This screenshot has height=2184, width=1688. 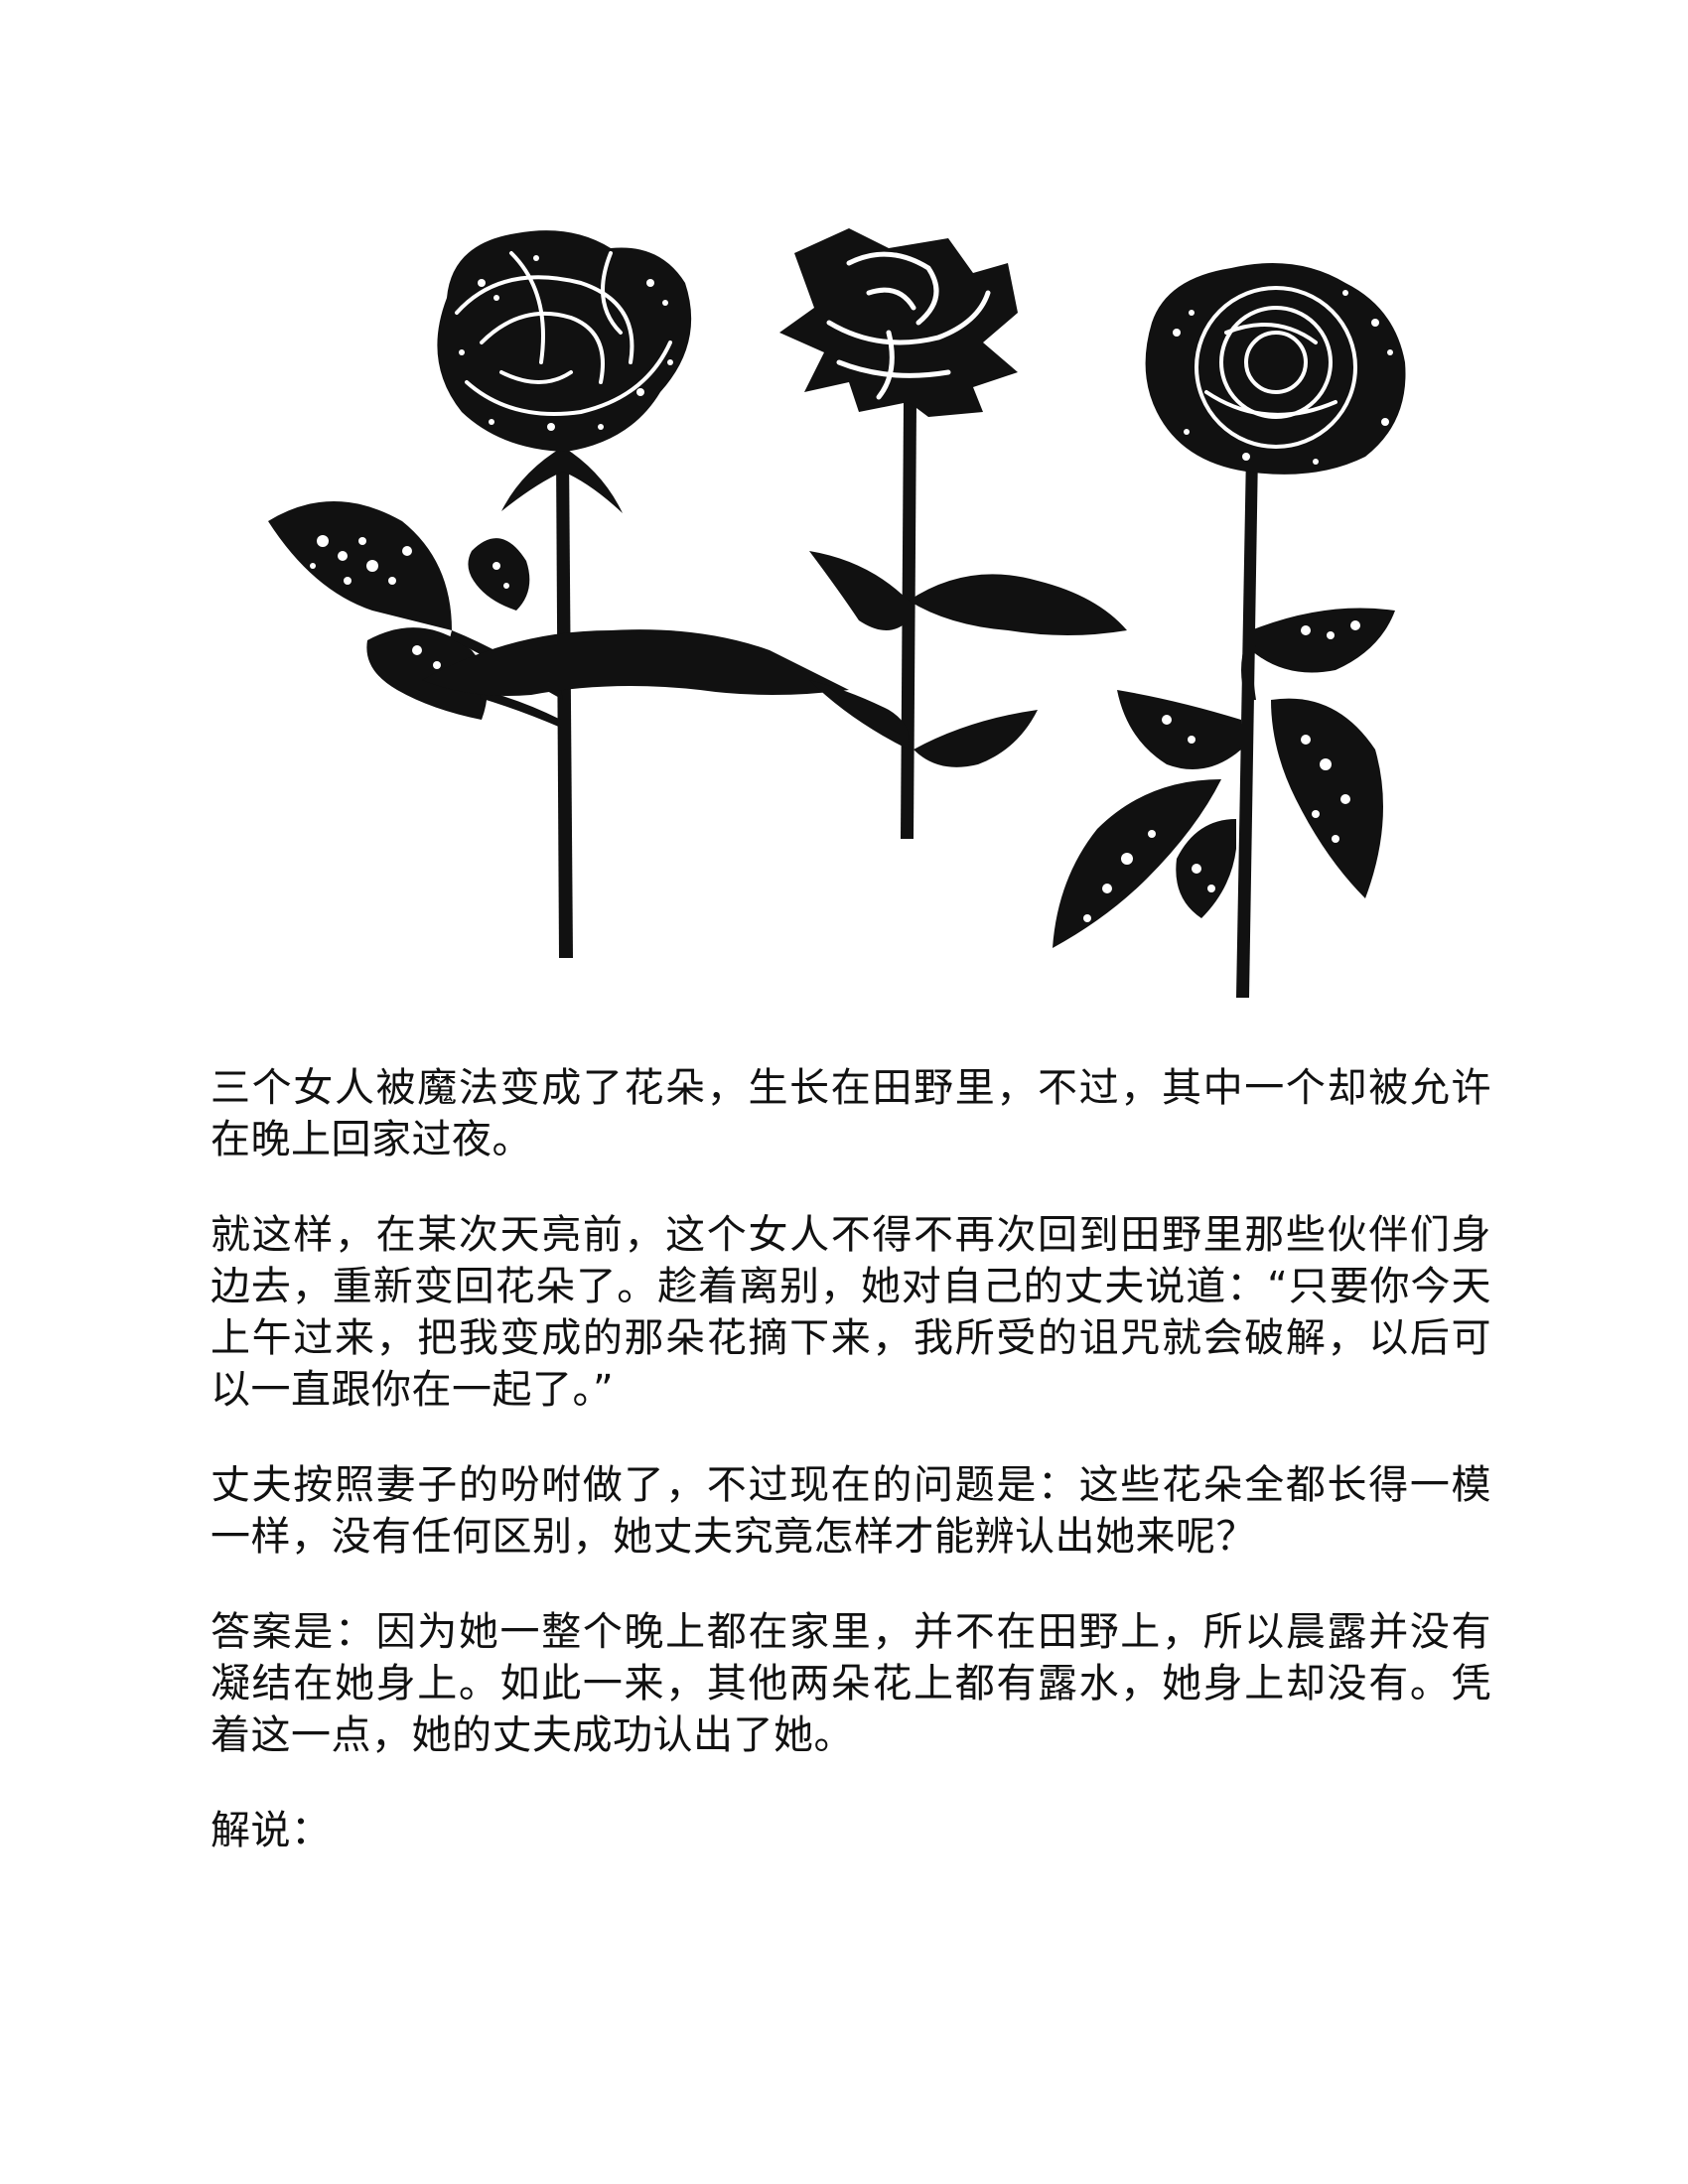 I want to click on paragraph-intro: 三个女人被魔法变成了花朵，生长在田野里，不过，其中一个却被允许在晚上回家过夜。, so click(x=851, y=1113).